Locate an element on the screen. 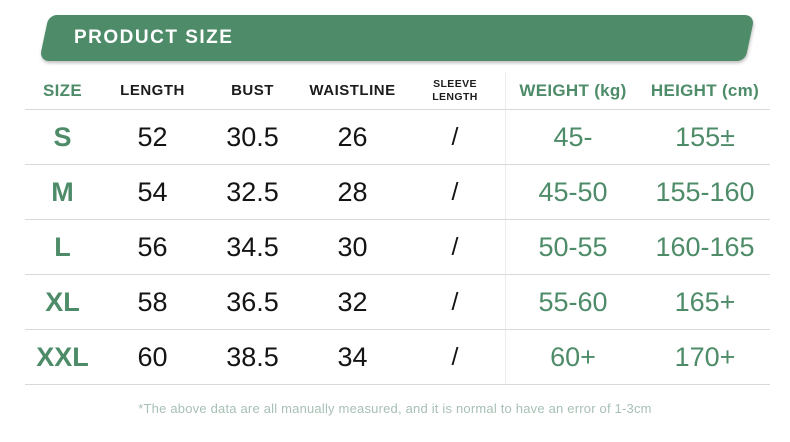 The height and width of the screenshot is (442, 790). length-cell: 60 is located at coordinates (152, 357).